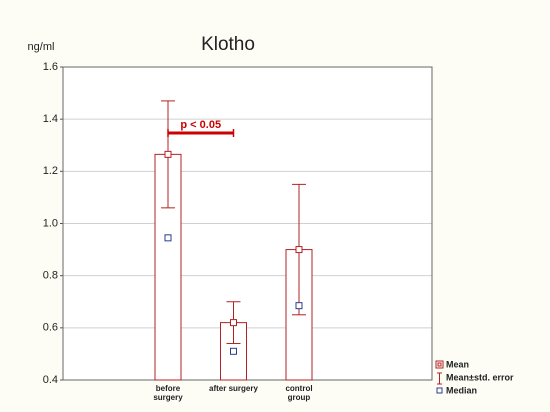  What do you see at coordinates (50, 171) in the screenshot?
I see `y-tick-label: 1.2` at bounding box center [50, 171].